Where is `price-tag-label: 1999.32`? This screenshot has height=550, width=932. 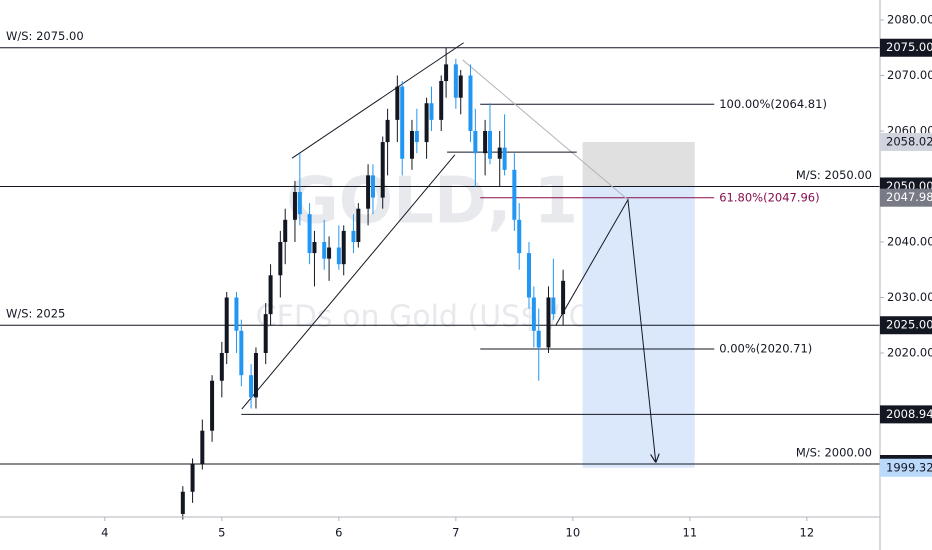
price-tag-label: 1999.32 is located at coordinates (909, 467).